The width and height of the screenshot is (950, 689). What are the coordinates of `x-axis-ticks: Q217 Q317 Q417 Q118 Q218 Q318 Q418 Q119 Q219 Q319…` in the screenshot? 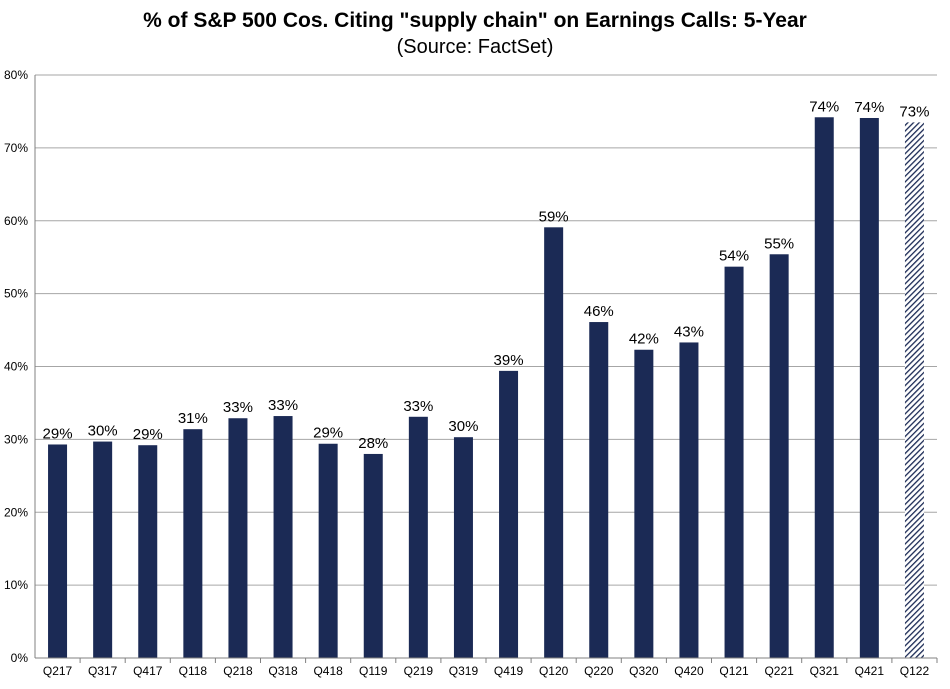 It's located at (490, 668).